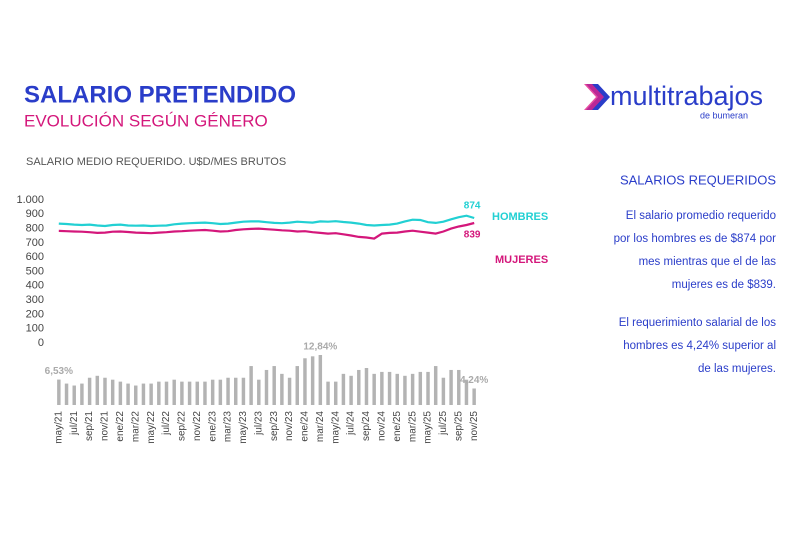  What do you see at coordinates (74, 423) in the screenshot?
I see `x-tick-label: jul/21` at bounding box center [74, 423].